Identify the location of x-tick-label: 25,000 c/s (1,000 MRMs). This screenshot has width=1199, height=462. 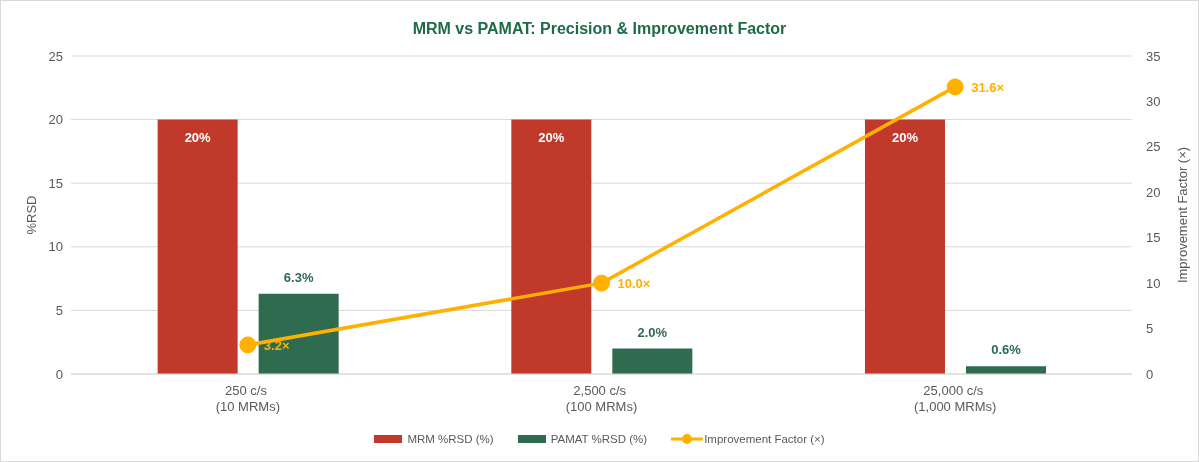
(955, 398).